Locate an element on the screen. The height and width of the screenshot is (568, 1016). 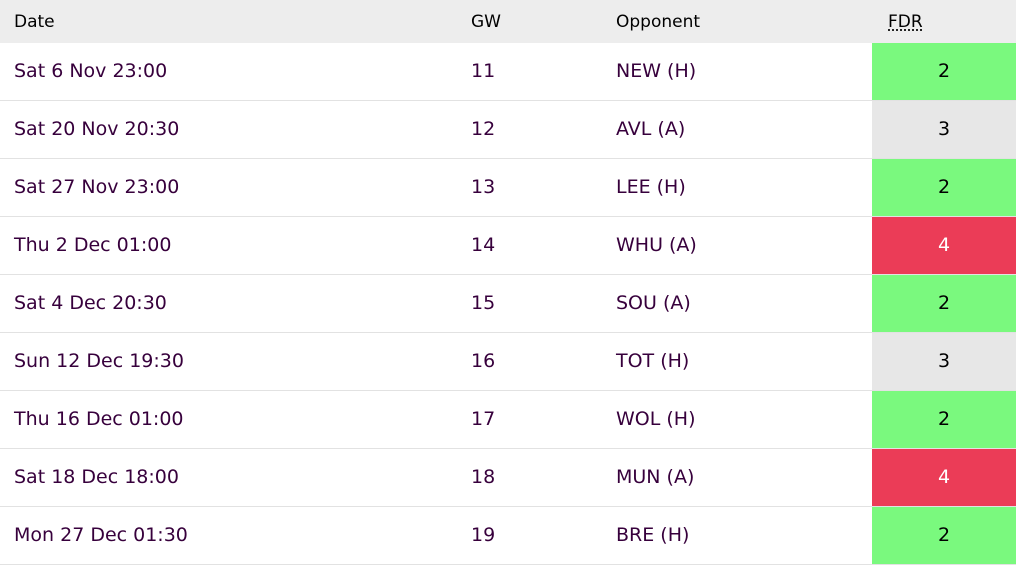
fixture-gameweek: 15 is located at coordinates (483, 303).